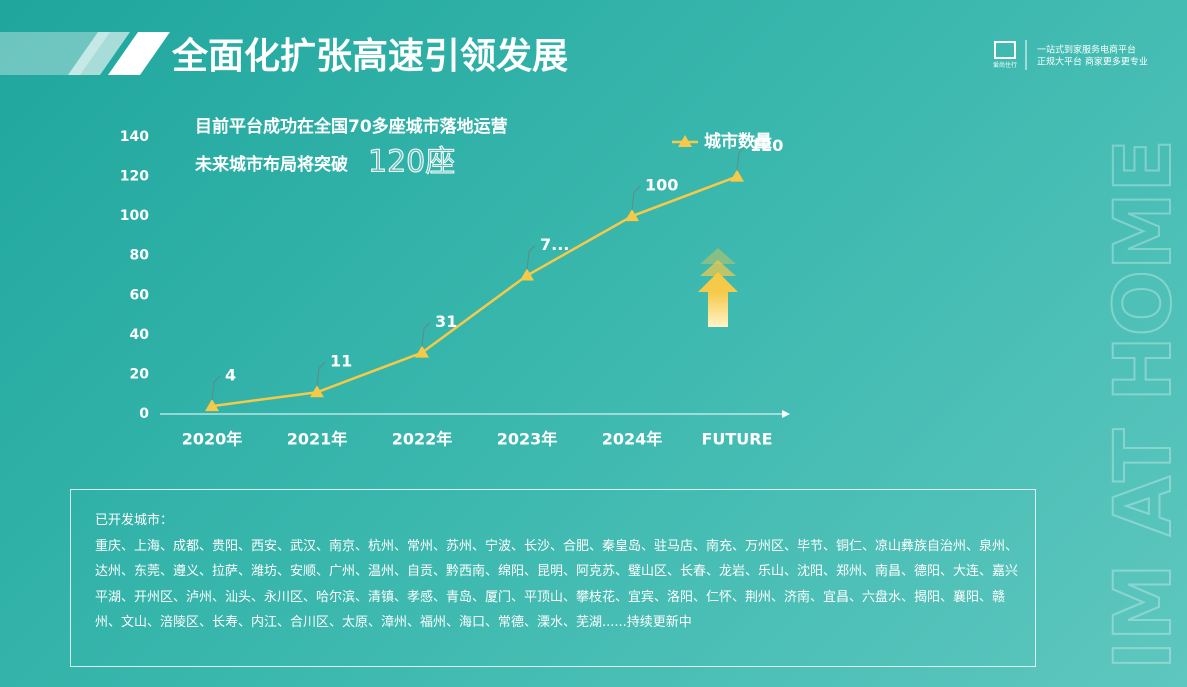 This screenshot has height=687, width=1187. I want to click on x-tick-label: 2021年, so click(317, 439).